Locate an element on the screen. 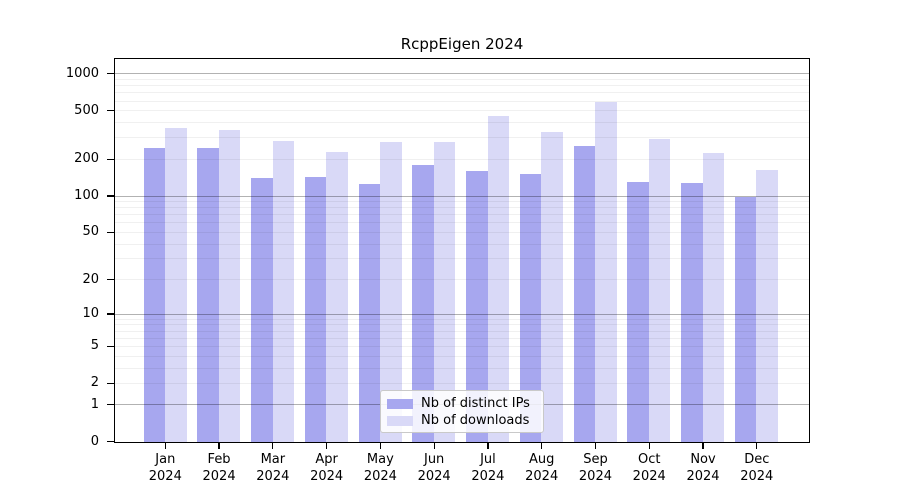 This screenshot has height=500, width=900. y-tick-label-500: 500 is located at coordinates (86, 110).